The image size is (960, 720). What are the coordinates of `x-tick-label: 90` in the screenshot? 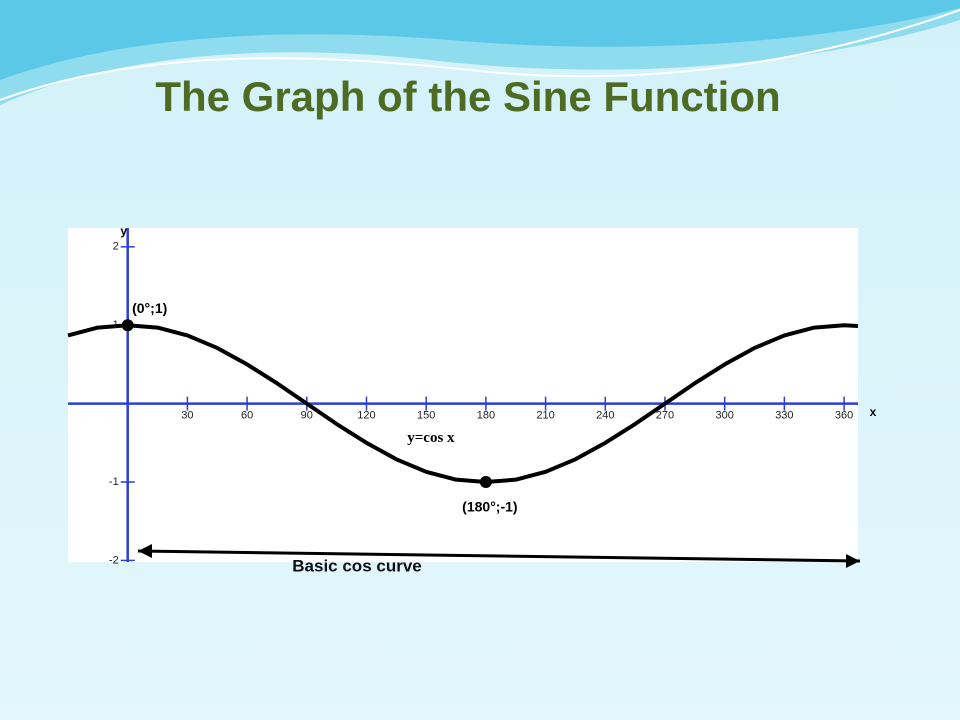 It's located at (307, 416).